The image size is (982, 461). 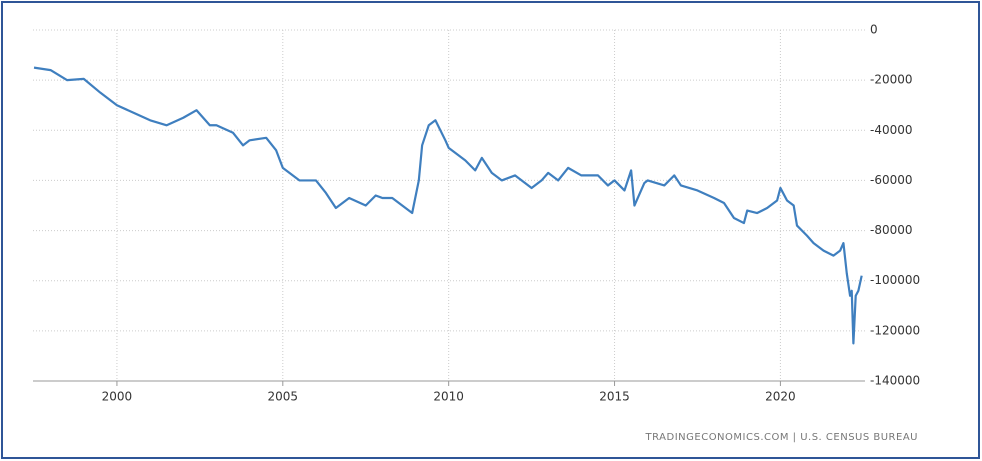 I want to click on x-tick-label: 2005, so click(x=283, y=397).